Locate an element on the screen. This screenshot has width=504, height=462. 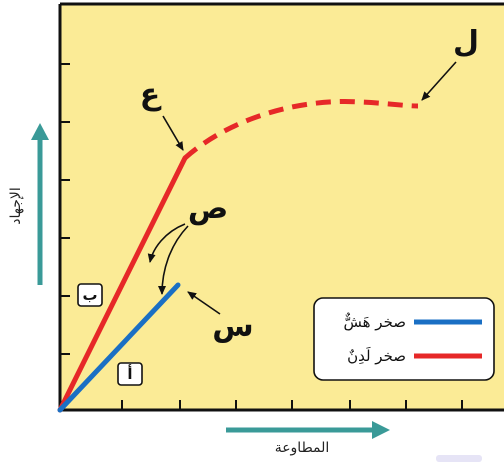
y-axis-arrow is located at coordinates (40, 204).